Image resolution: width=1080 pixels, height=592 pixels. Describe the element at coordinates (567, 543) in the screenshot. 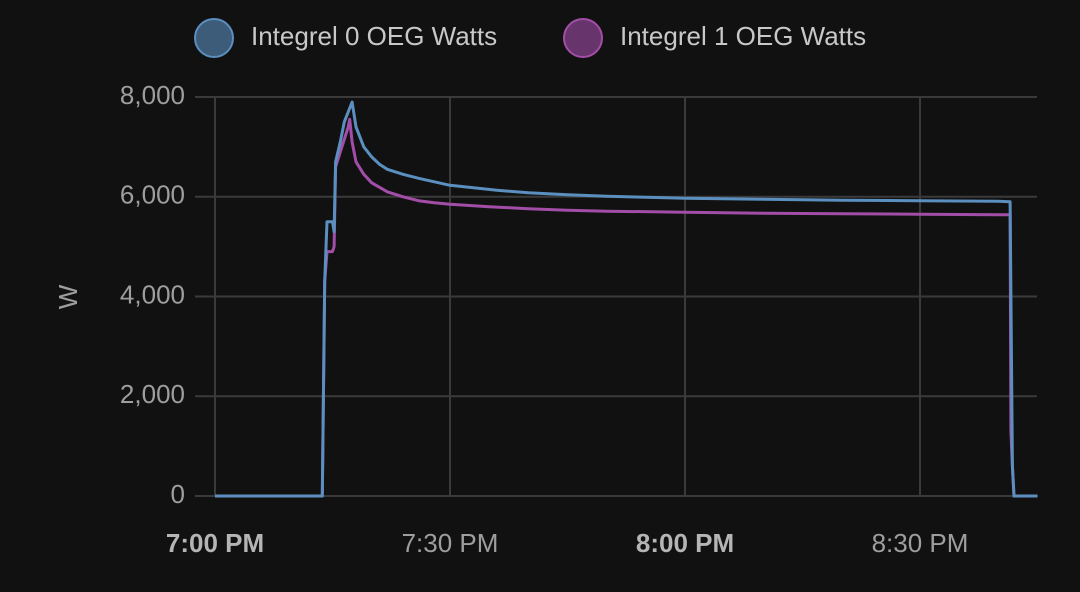

I see `x-axis: 7:00 PM 7:30 PM 8:00 PM 8:30 PM` at that location.